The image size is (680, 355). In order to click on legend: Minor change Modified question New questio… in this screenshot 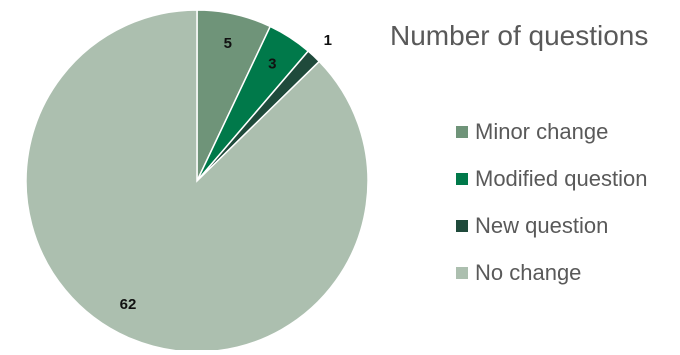, I will do `click(551, 210)`.